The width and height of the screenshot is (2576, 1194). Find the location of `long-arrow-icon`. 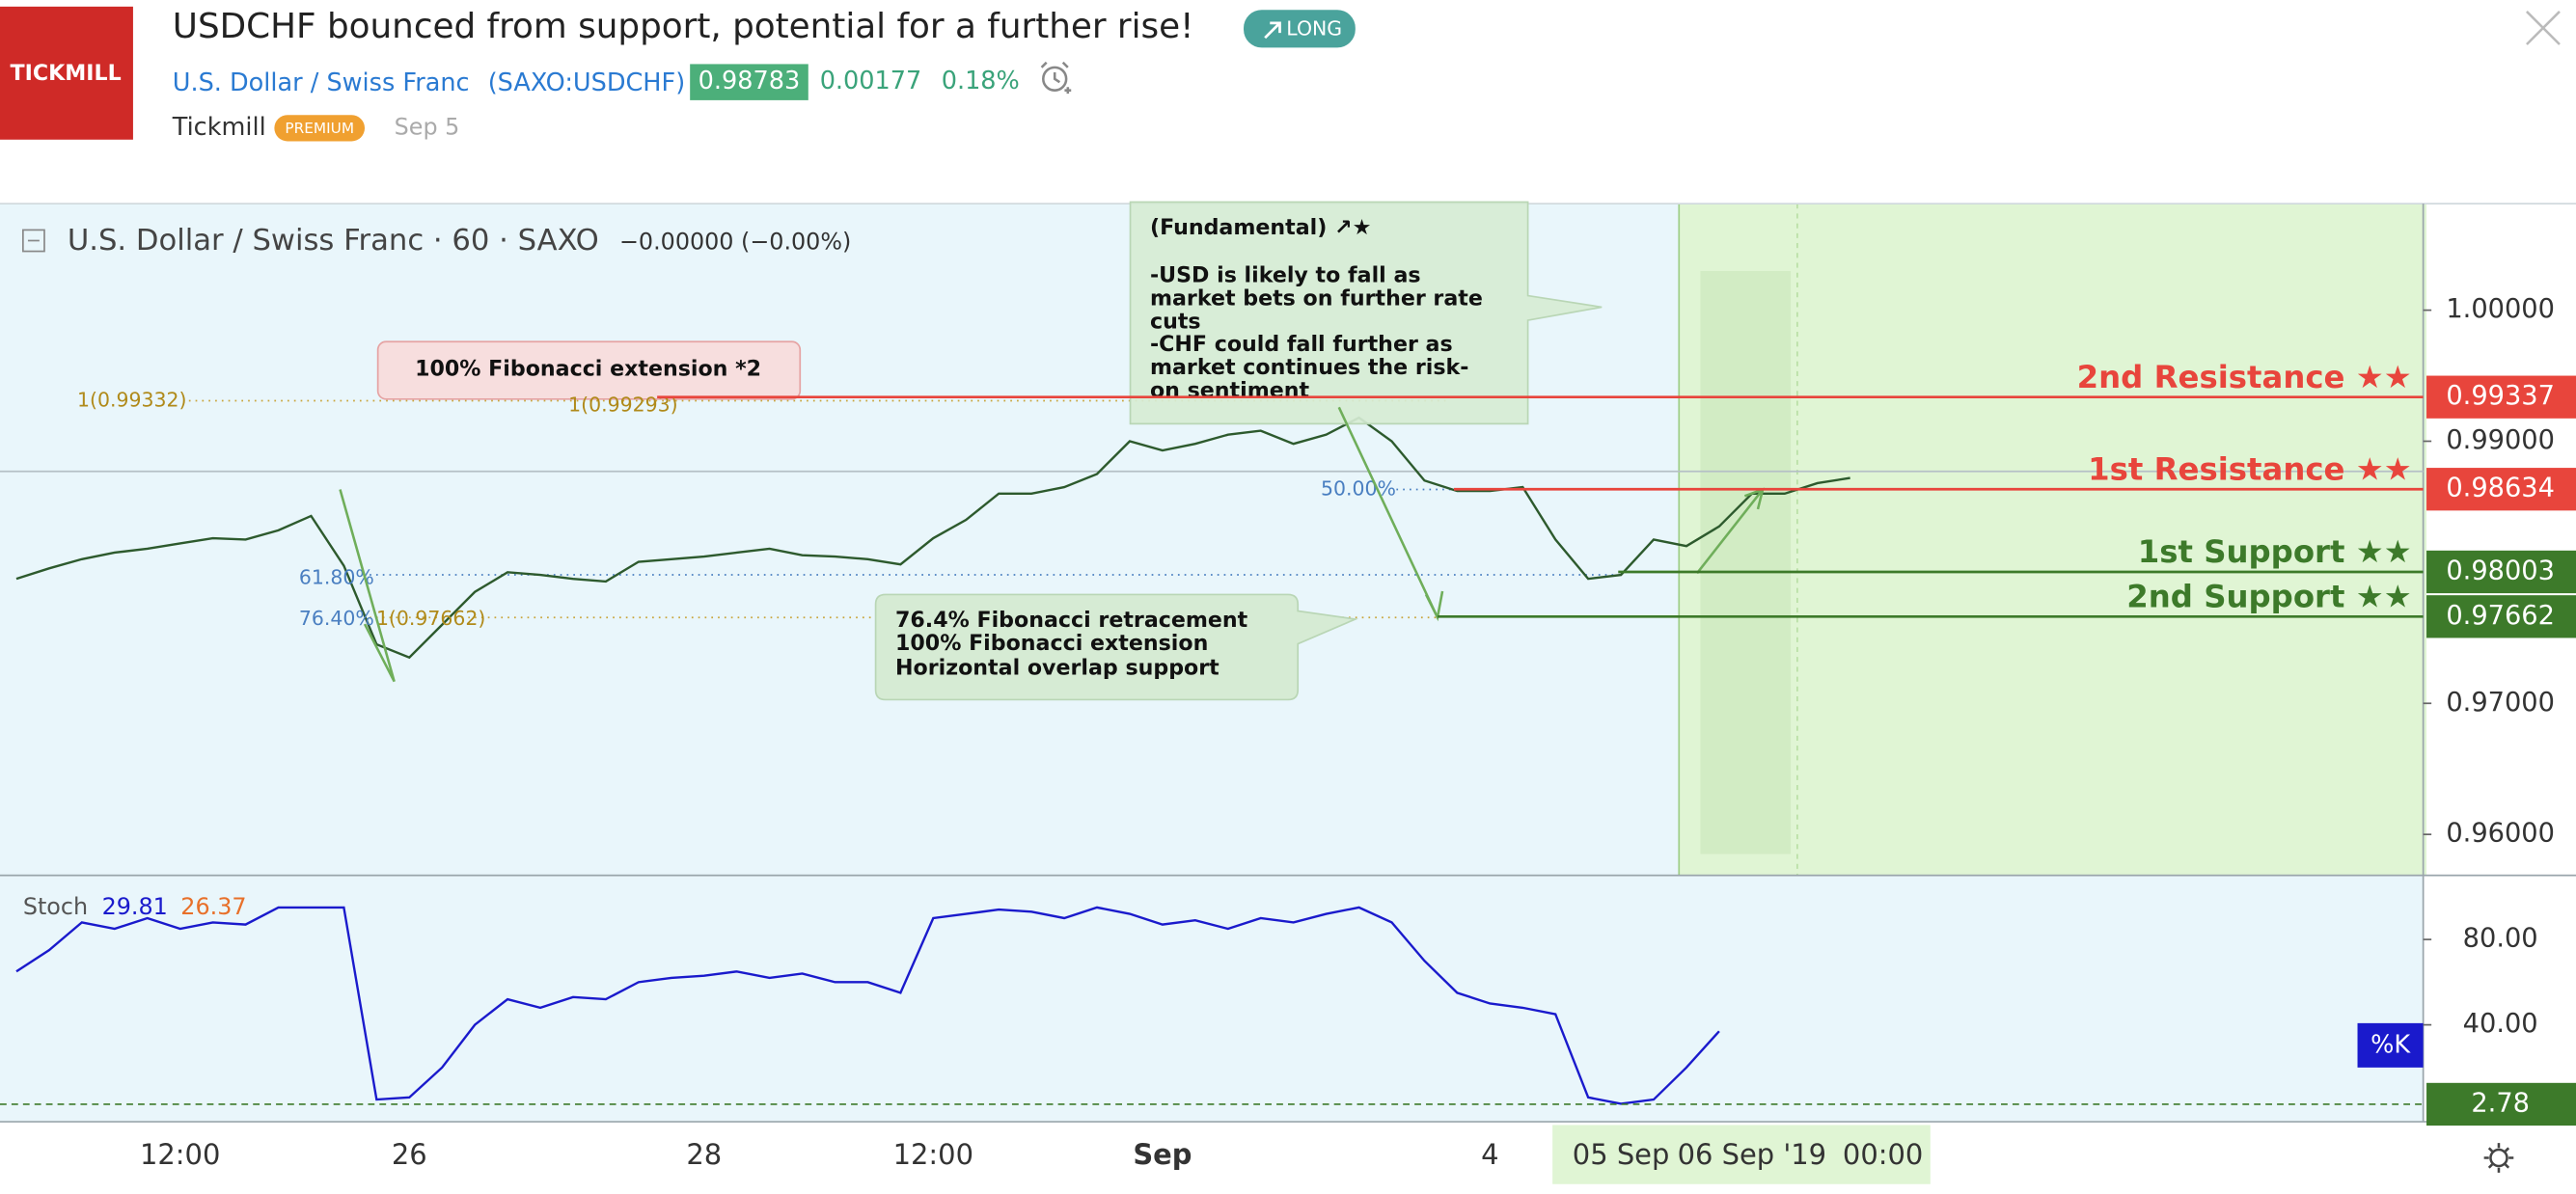

long-arrow-icon is located at coordinates (1273, 31).